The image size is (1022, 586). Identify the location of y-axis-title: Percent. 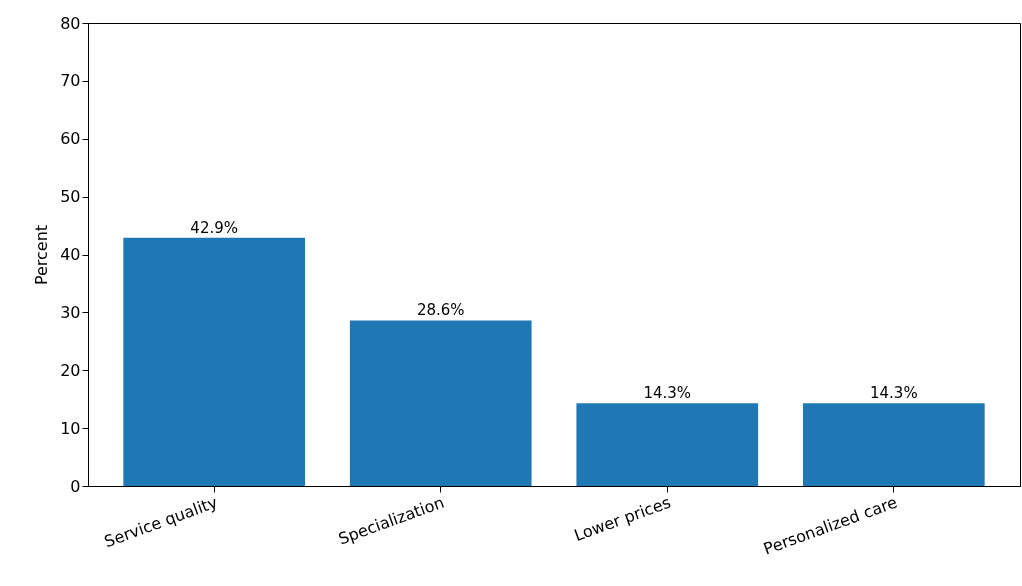
(42, 255).